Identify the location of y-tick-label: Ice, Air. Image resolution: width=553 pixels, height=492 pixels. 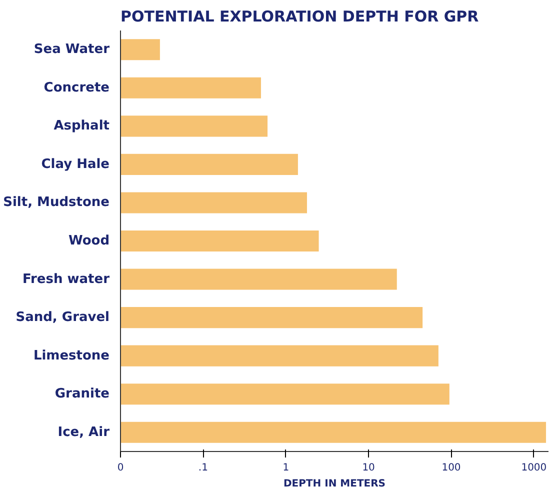
(84, 432).